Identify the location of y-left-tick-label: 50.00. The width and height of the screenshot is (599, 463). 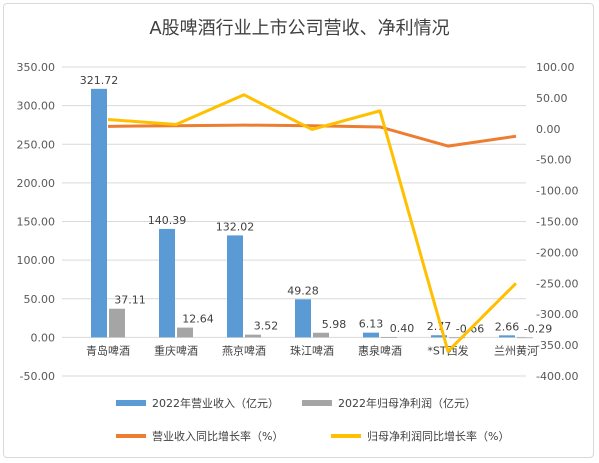
(40, 299).